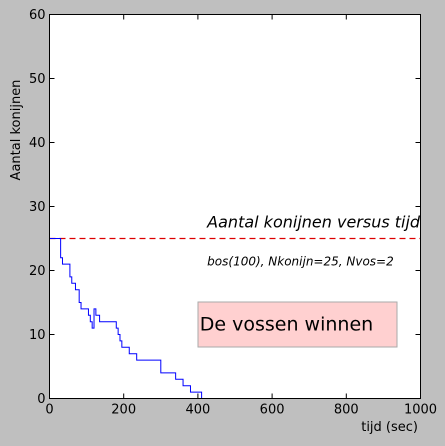  I want to click on status-text: De vossen winnen, so click(286, 325).